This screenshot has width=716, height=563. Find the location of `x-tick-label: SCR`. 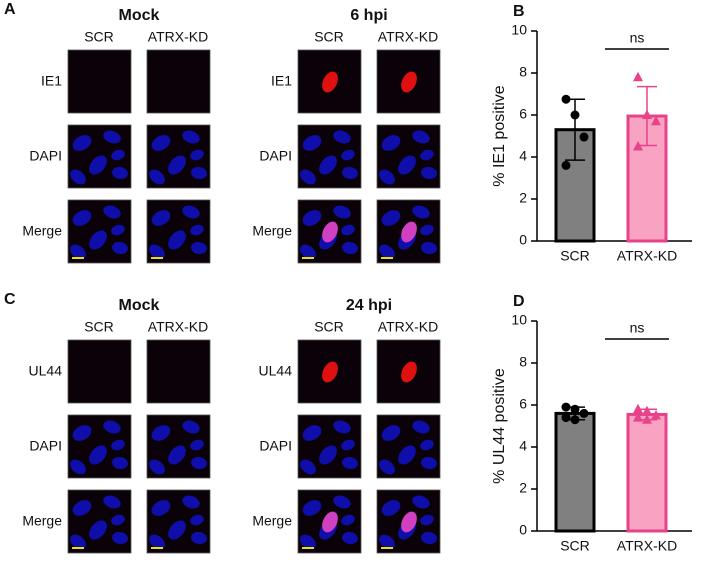

x-tick-label: SCR is located at coordinates (575, 256).